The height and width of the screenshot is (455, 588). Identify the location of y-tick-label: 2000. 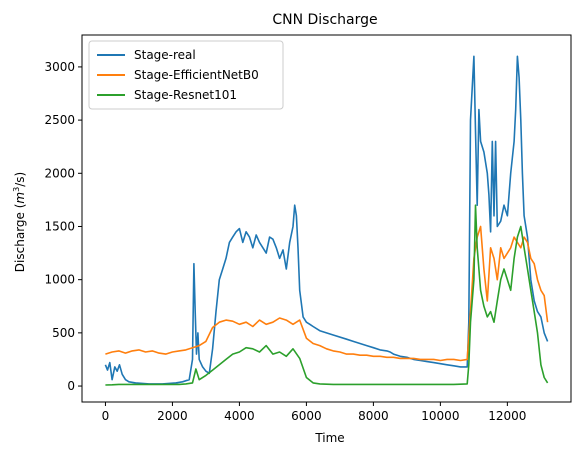
(59, 173).